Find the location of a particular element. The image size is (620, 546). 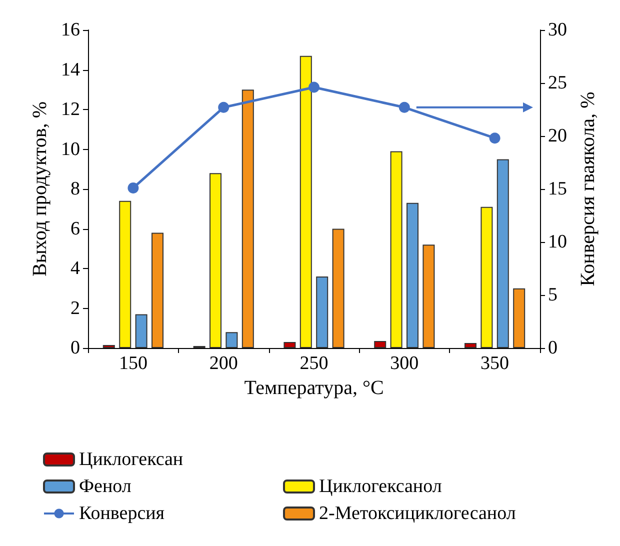

y-tick-label: 4 is located at coordinates (75, 268).